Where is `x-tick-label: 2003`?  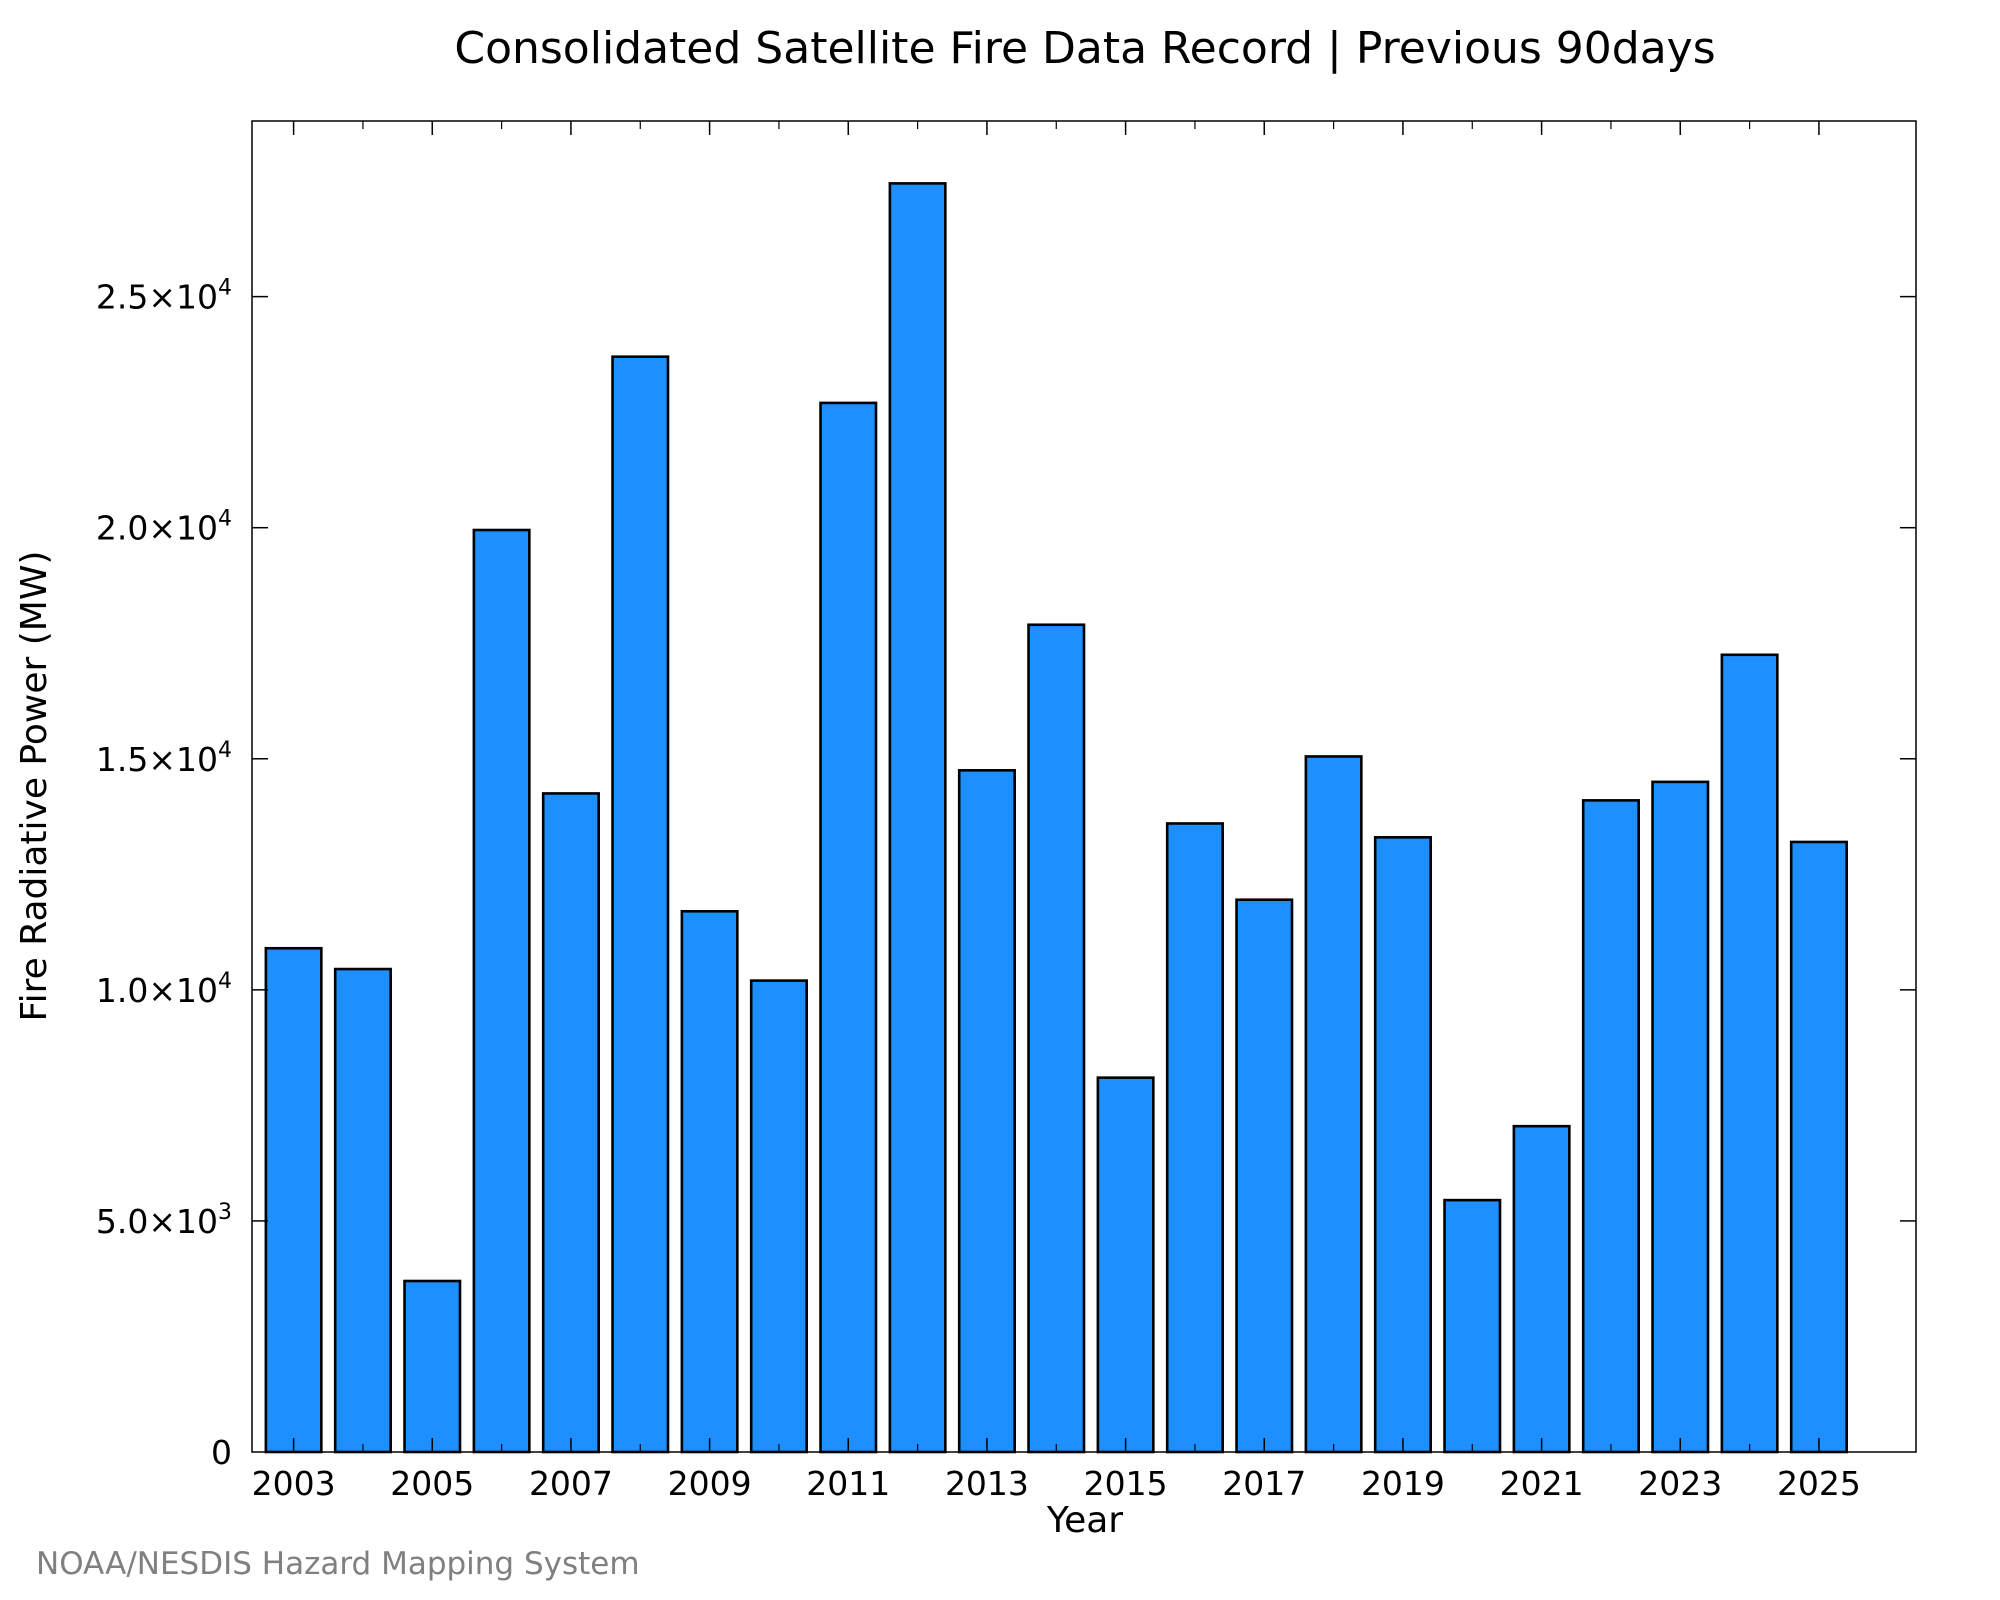
x-tick-label: 2003 is located at coordinates (294, 1483).